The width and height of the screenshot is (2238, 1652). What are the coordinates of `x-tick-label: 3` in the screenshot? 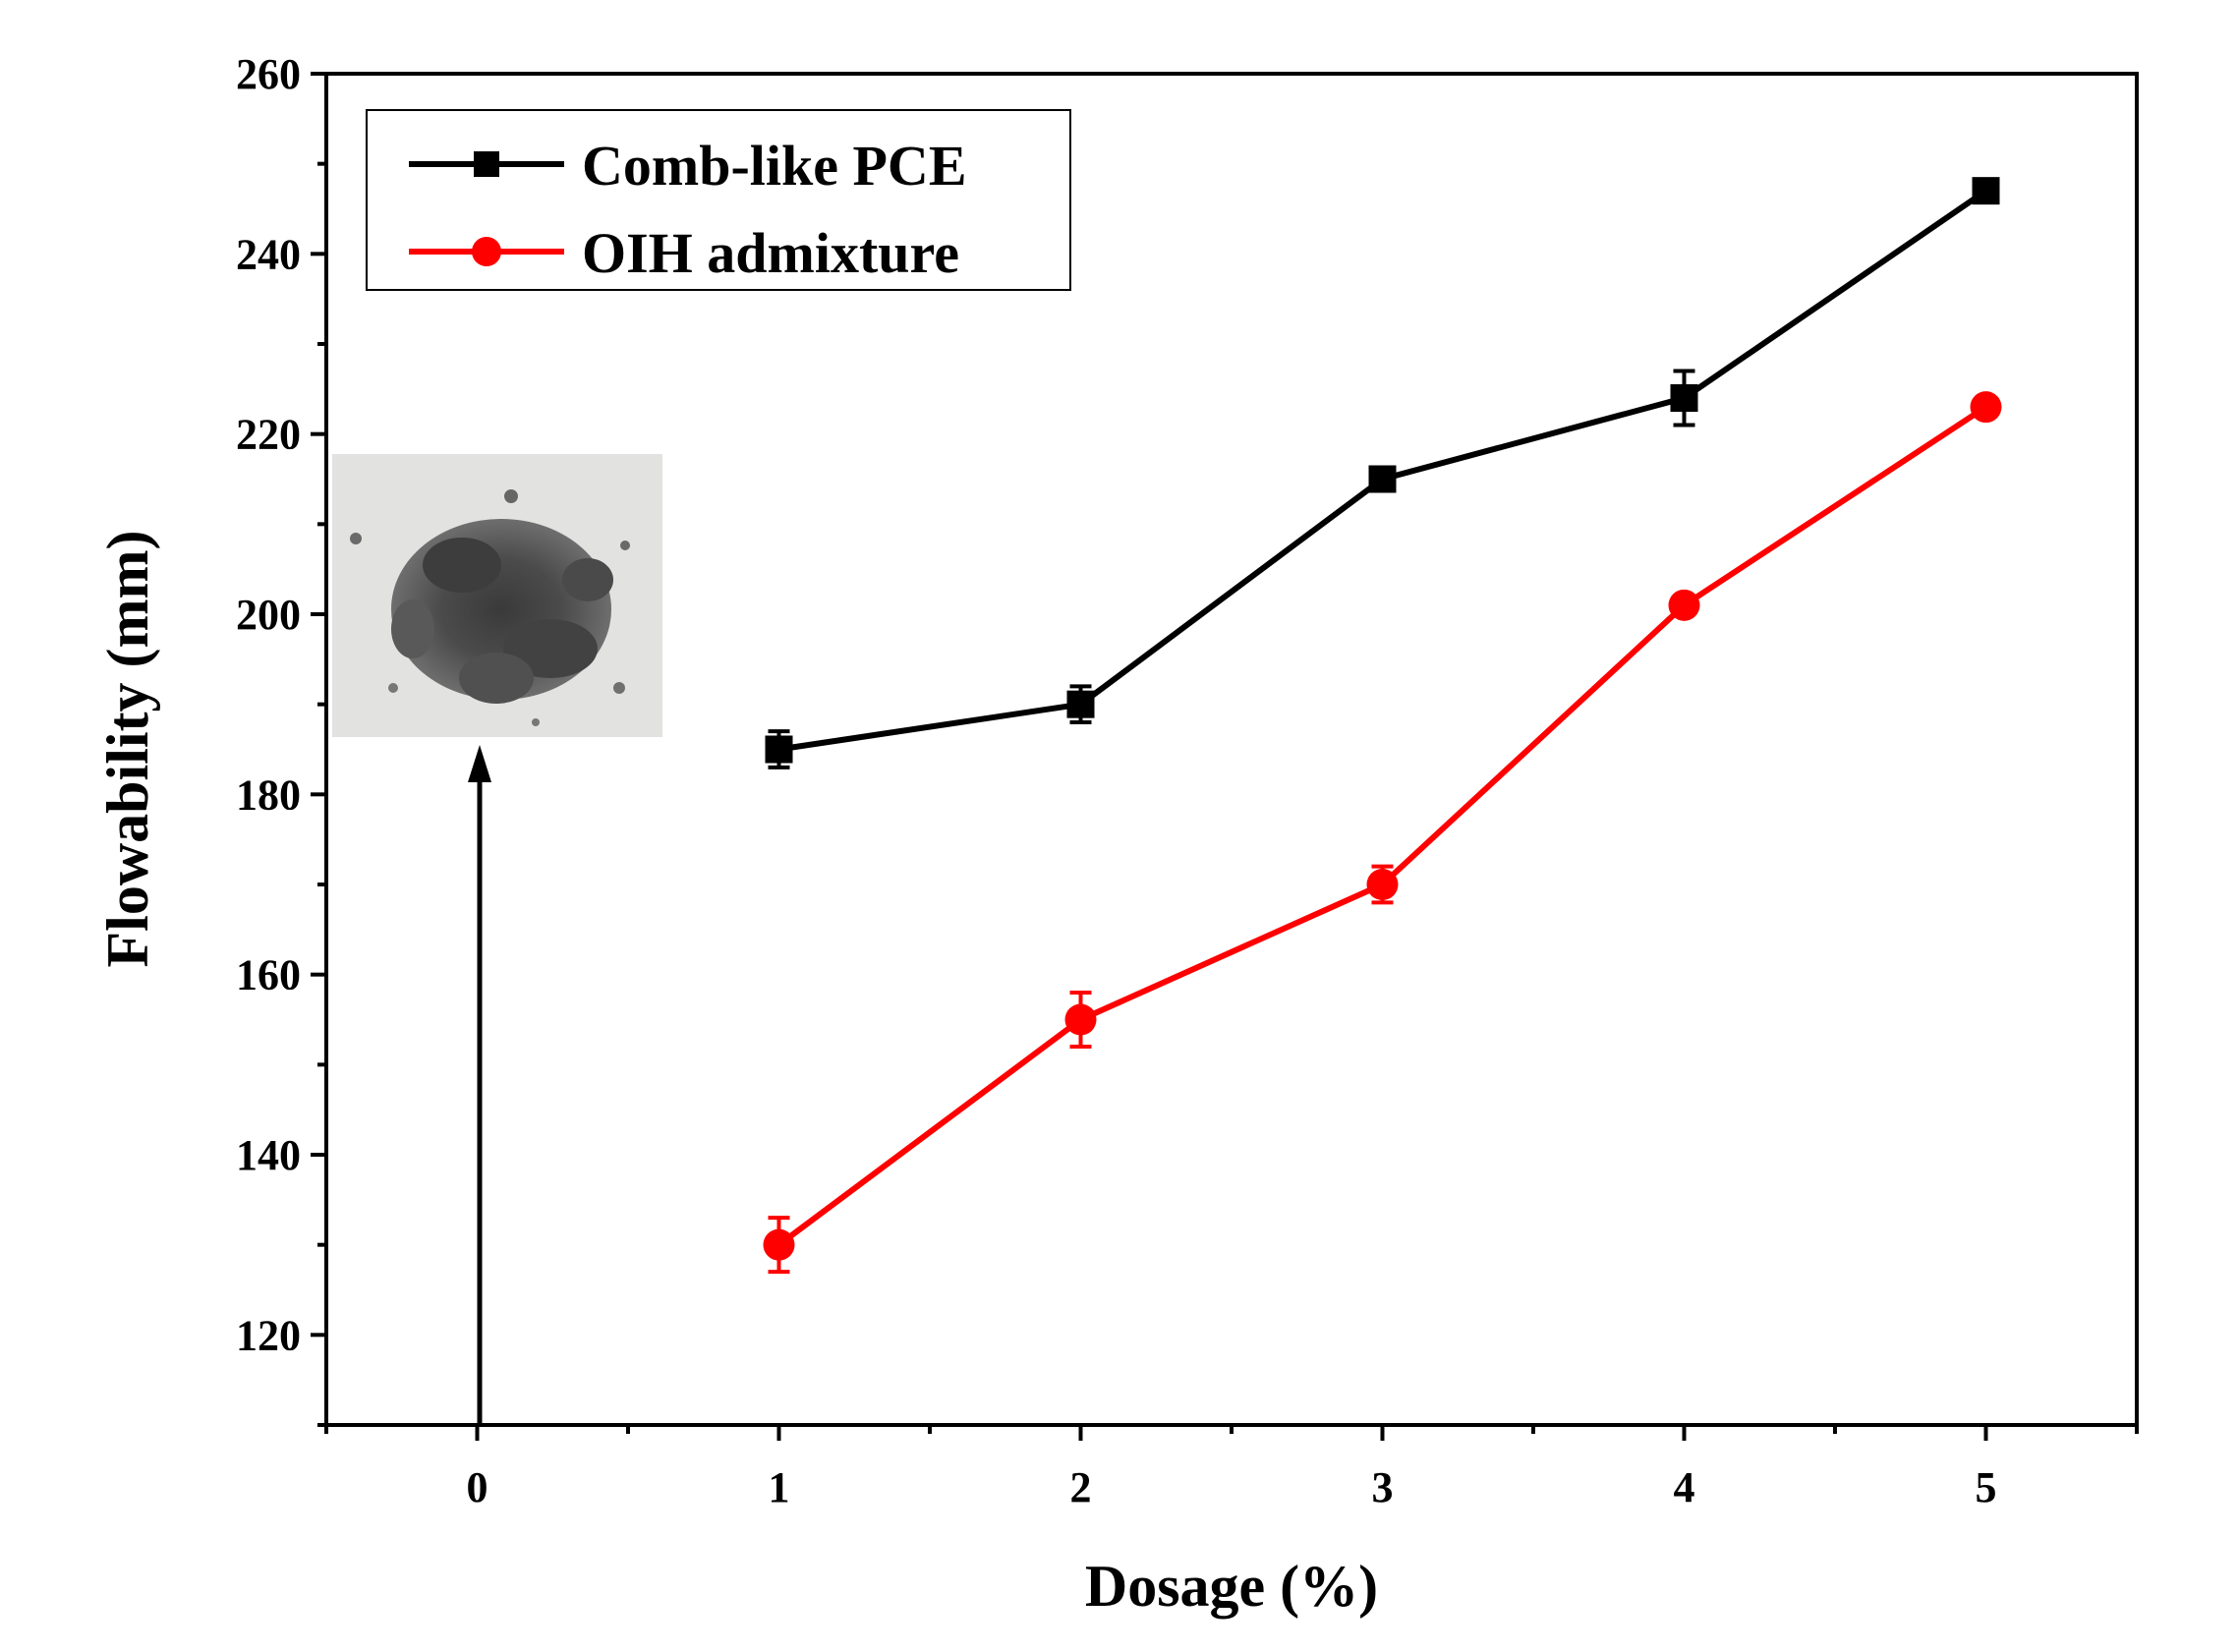 It's located at (1383, 1487).